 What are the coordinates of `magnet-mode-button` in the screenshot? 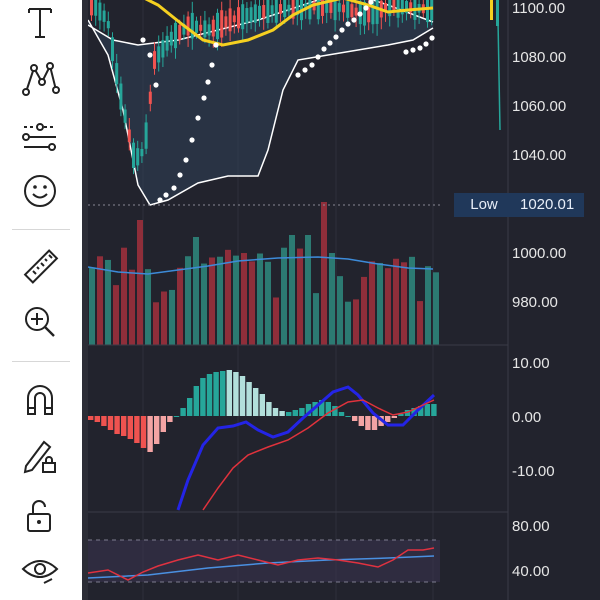 It's located at (40, 400).